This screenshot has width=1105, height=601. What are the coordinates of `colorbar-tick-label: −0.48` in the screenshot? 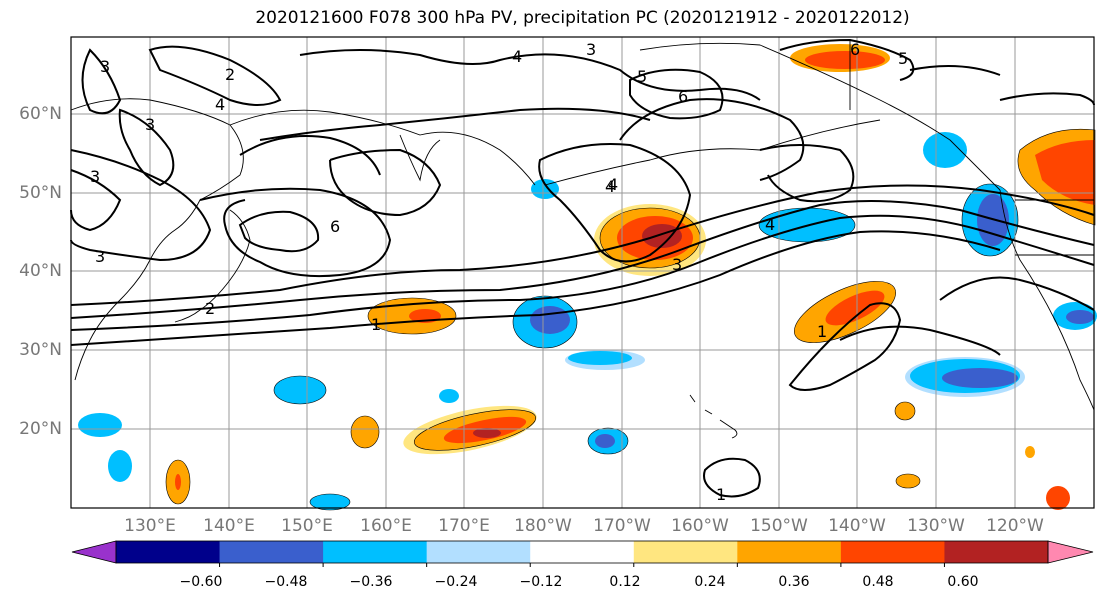 It's located at (286, 582).